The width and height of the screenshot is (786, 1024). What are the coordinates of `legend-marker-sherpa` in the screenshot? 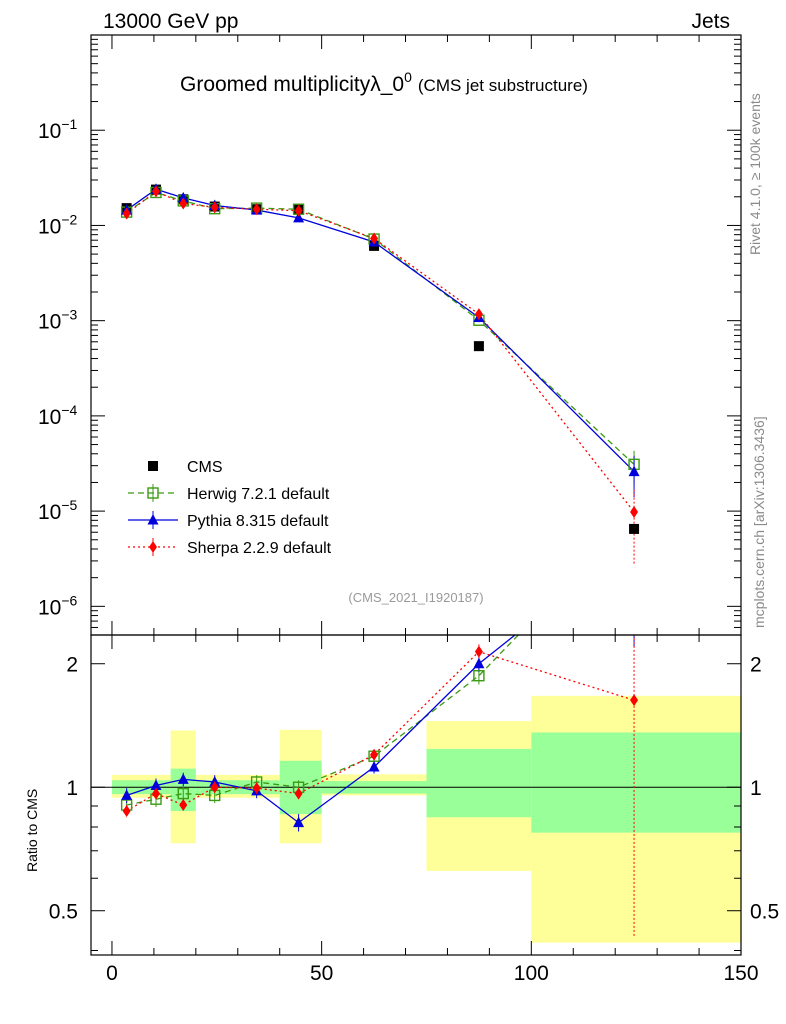 It's located at (153, 547).